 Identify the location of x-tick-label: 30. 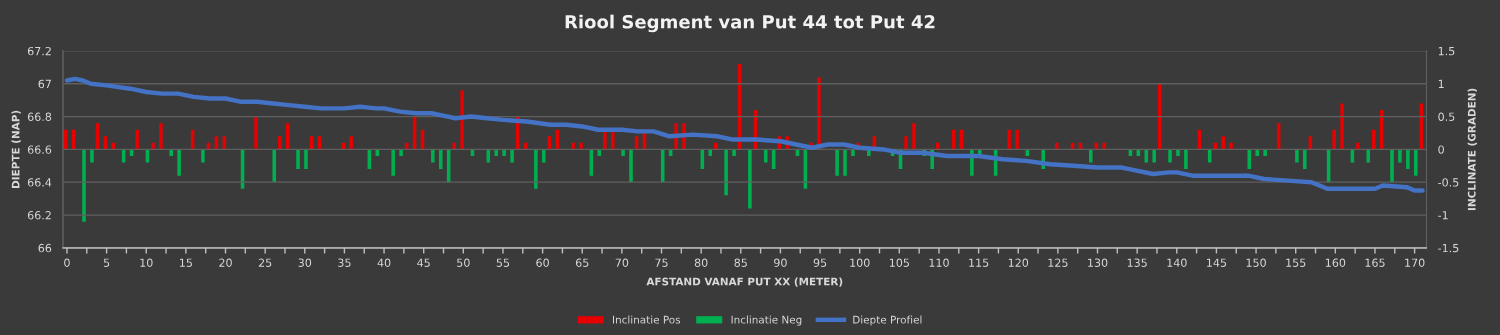
(305, 262).